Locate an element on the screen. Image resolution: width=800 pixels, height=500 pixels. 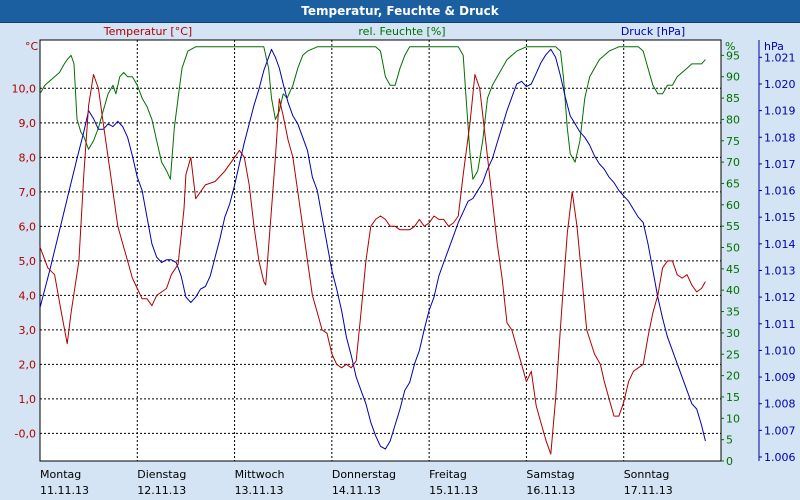
pressure-tick-label: 1.007 is located at coordinates (780, 430).